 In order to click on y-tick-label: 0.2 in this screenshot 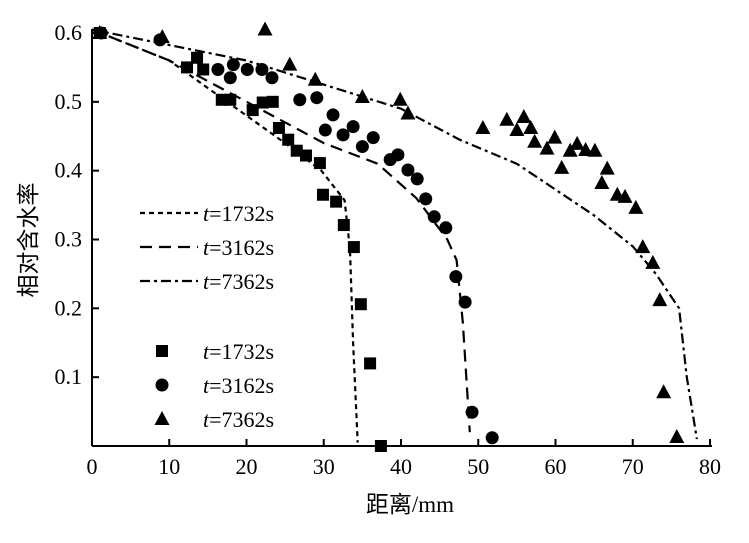, I will do `click(69, 307)`.